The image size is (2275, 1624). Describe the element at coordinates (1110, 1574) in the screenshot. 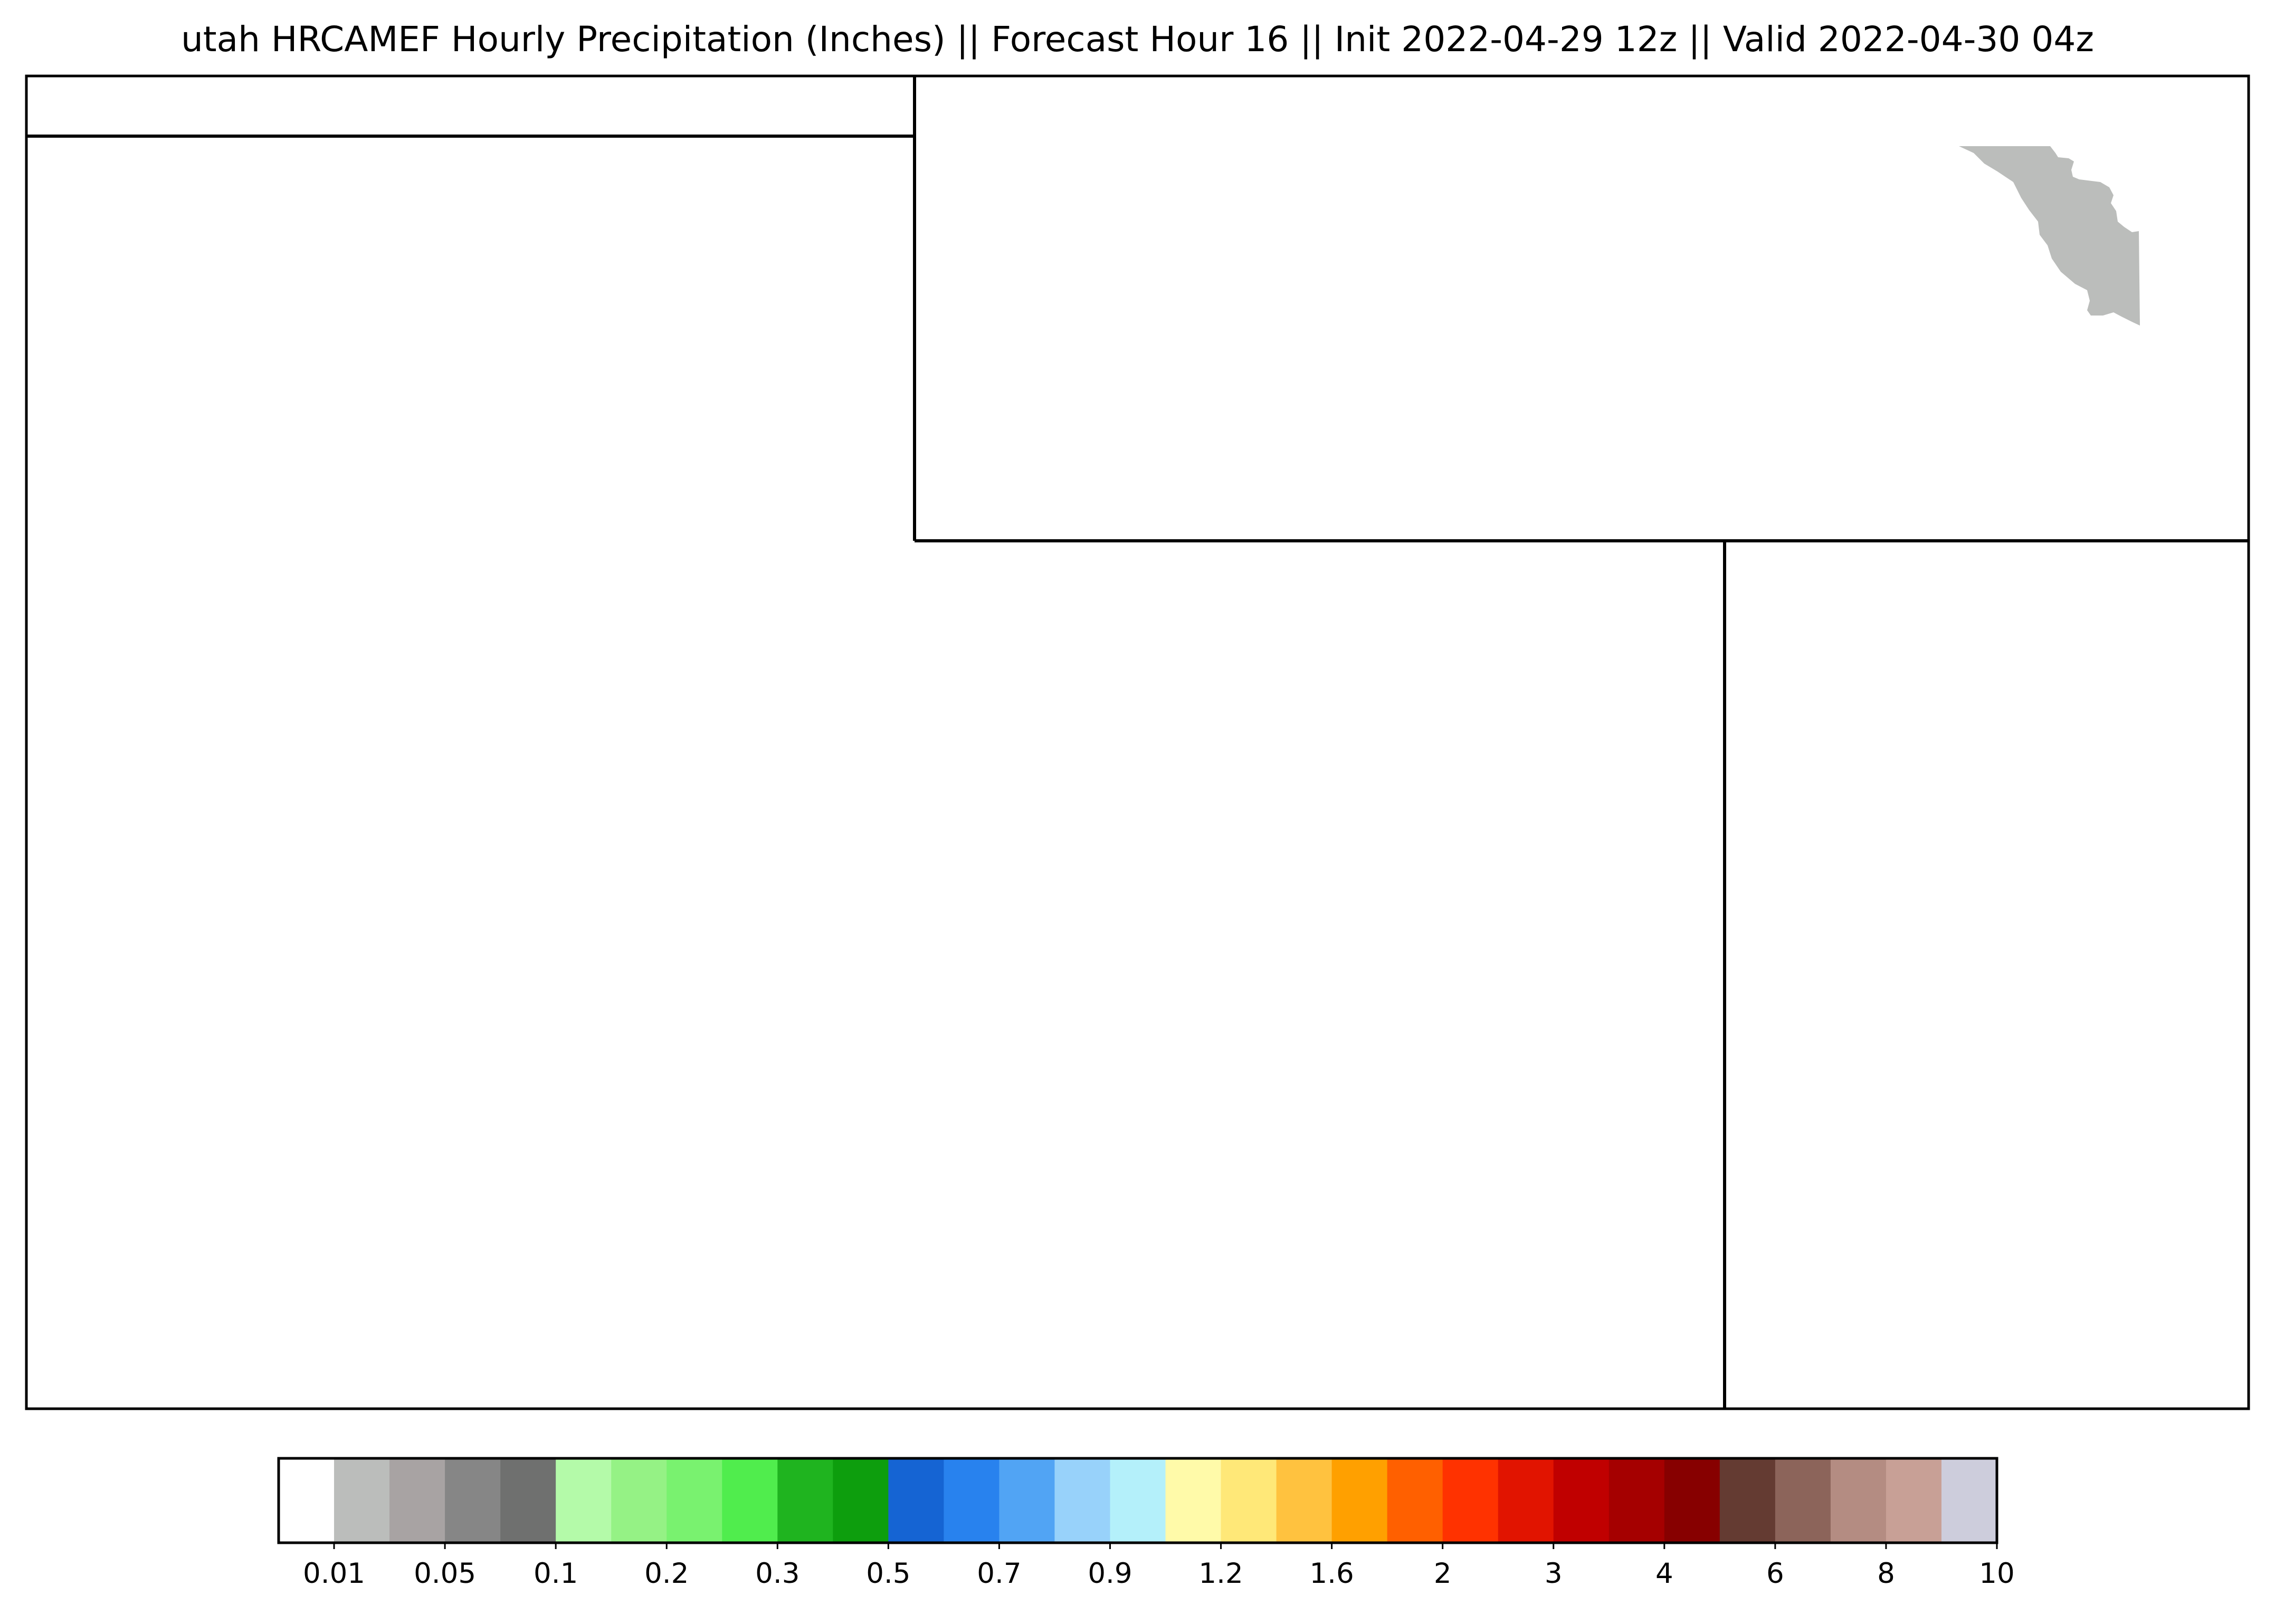

I see `colorbar-tick-label: 0.9` at that location.